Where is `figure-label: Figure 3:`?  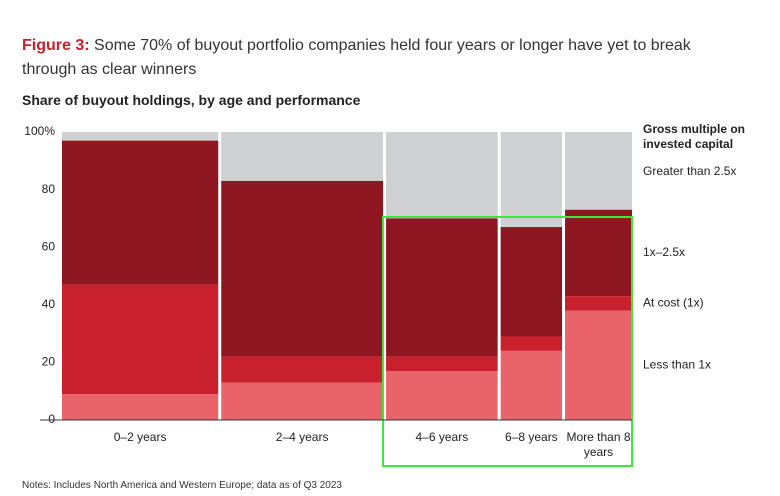
figure-label: Figure 3: is located at coordinates (56, 45).